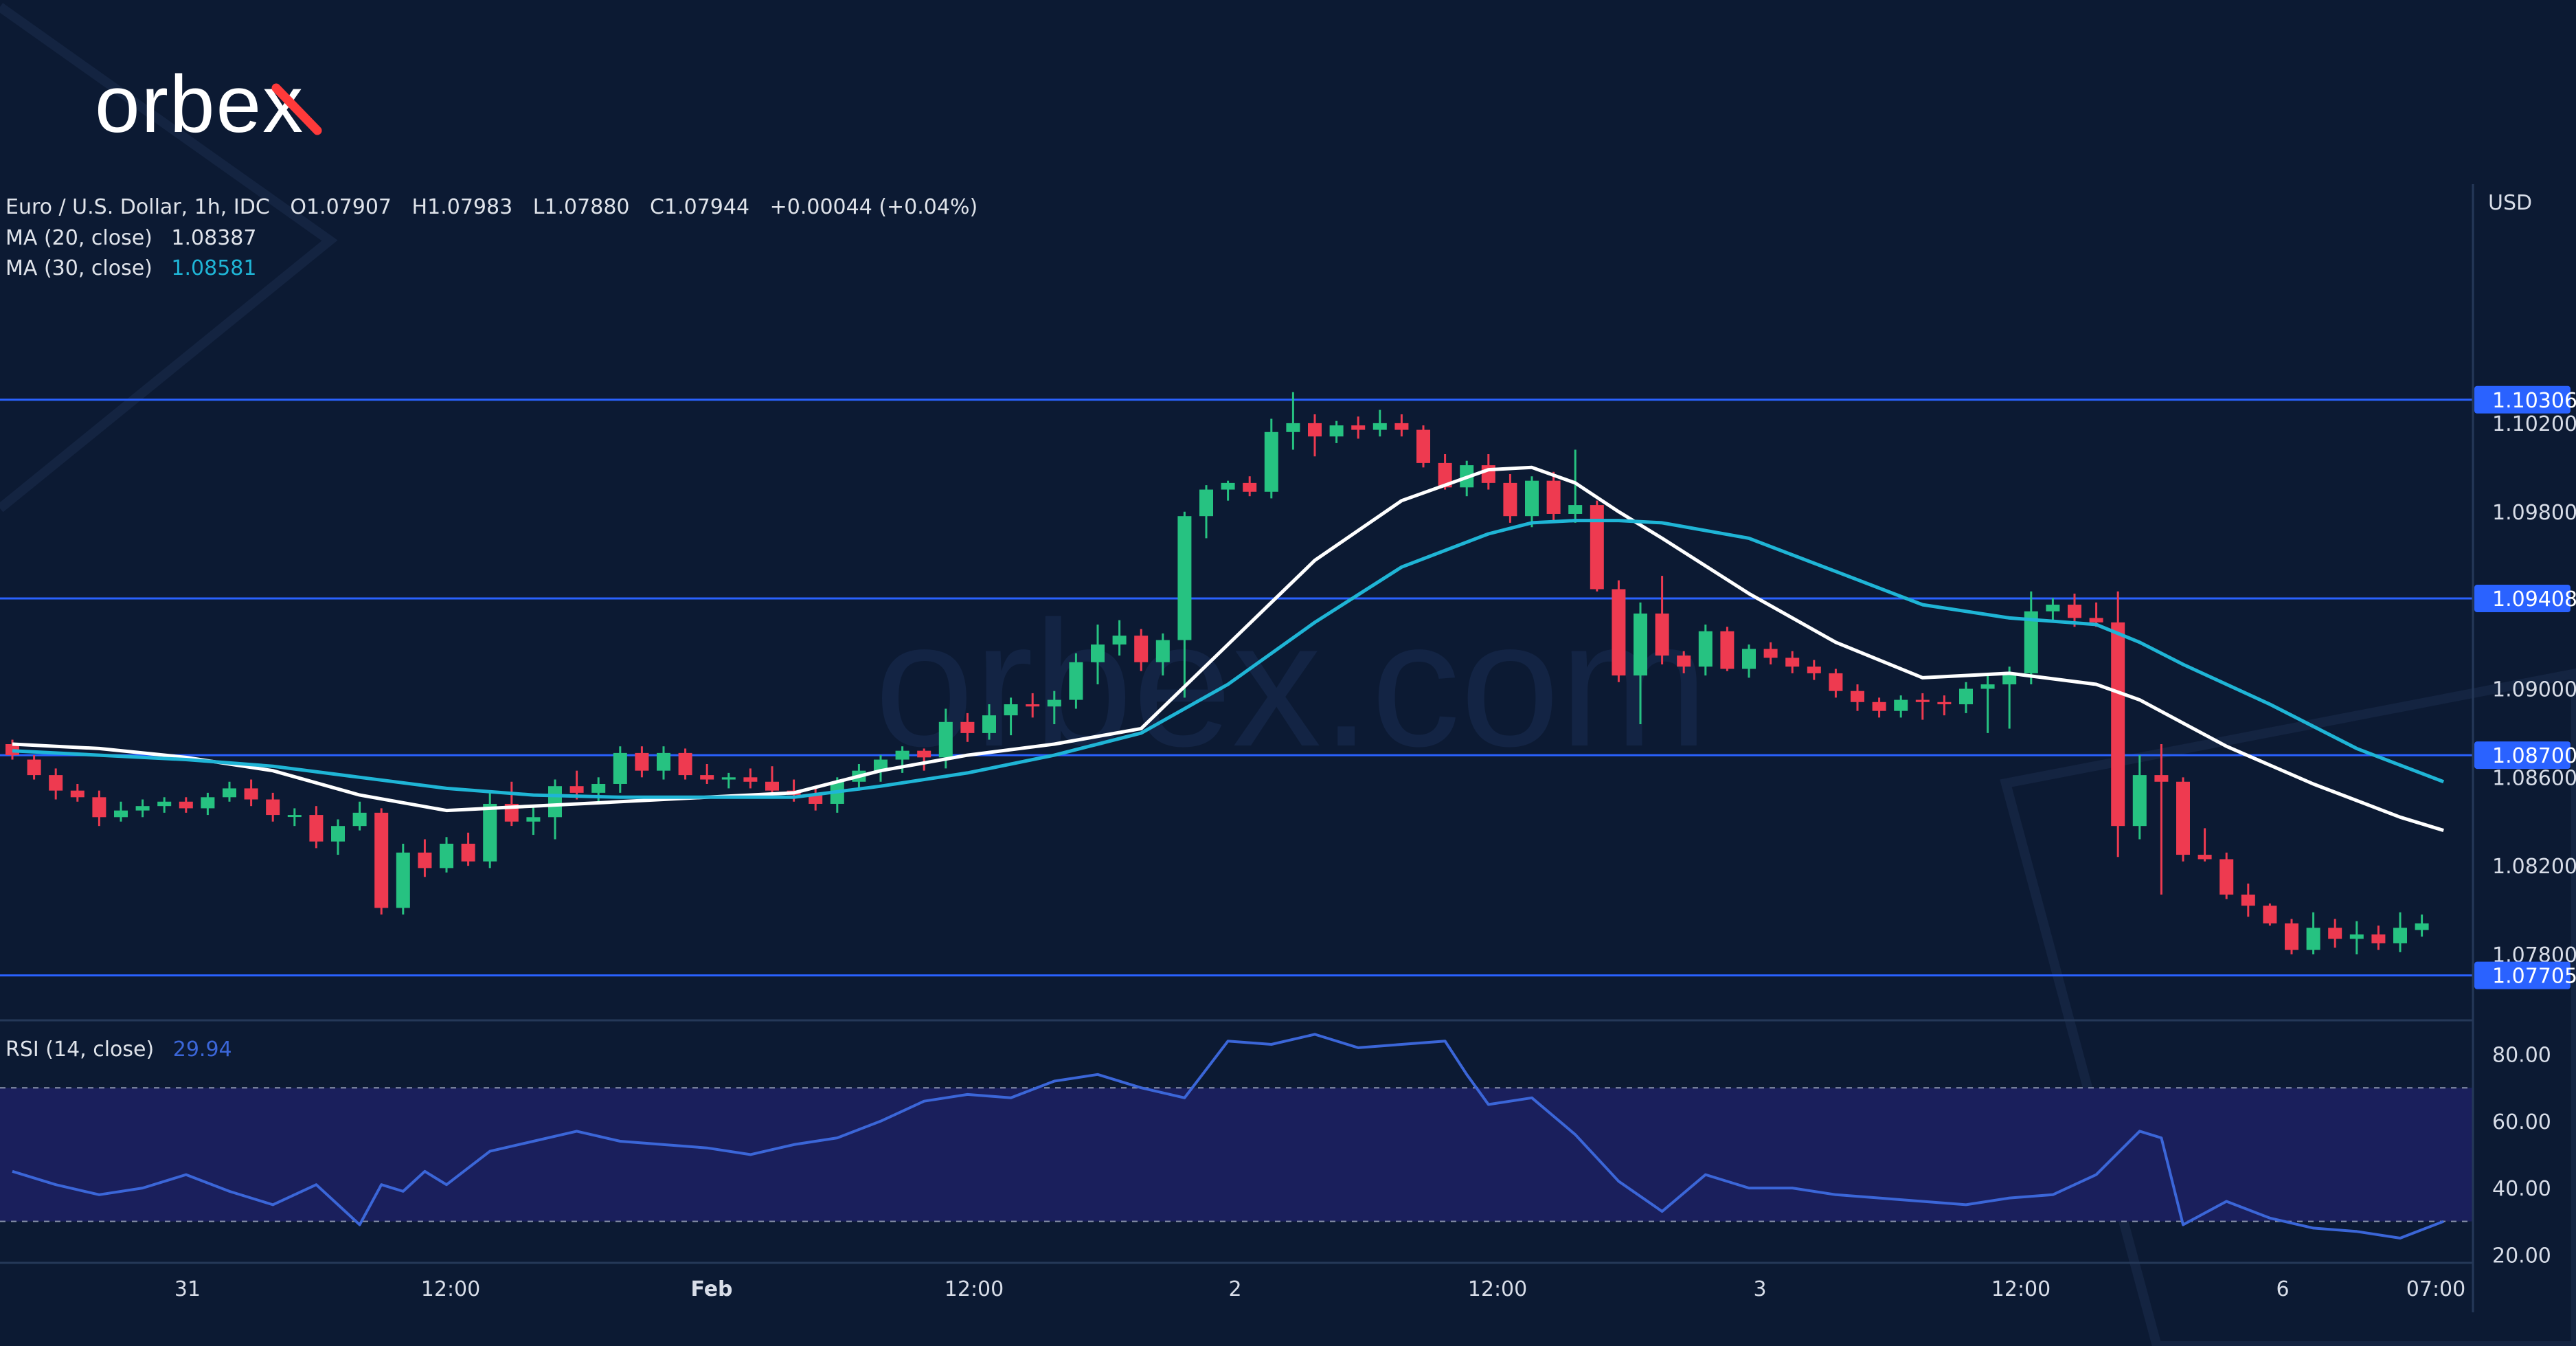 This screenshot has width=2576, height=1346. I want to click on watermark-text: orbex.com, so click(1291, 684).